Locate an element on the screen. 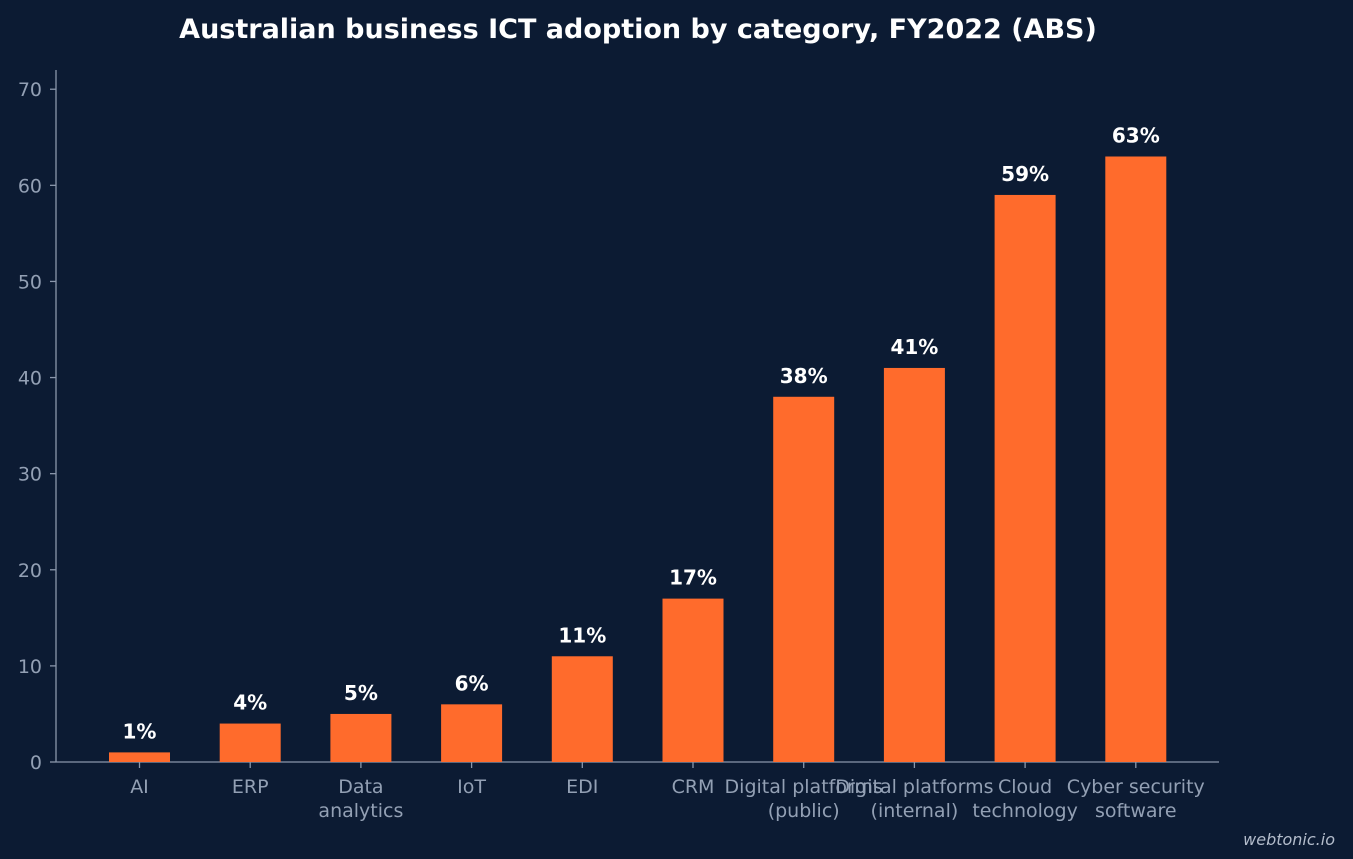 This screenshot has height=859, width=1353. bar-value-label: 11% is located at coordinates (582, 635).